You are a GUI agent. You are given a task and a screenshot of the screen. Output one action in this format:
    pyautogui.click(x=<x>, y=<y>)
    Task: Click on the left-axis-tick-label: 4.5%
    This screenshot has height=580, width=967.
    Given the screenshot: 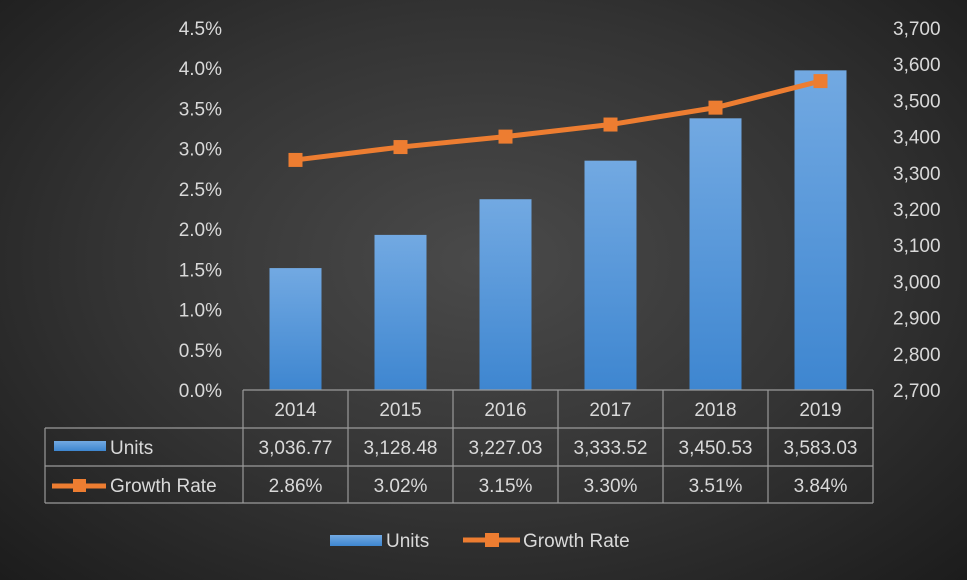 What is the action you would take?
    pyautogui.click(x=200, y=29)
    